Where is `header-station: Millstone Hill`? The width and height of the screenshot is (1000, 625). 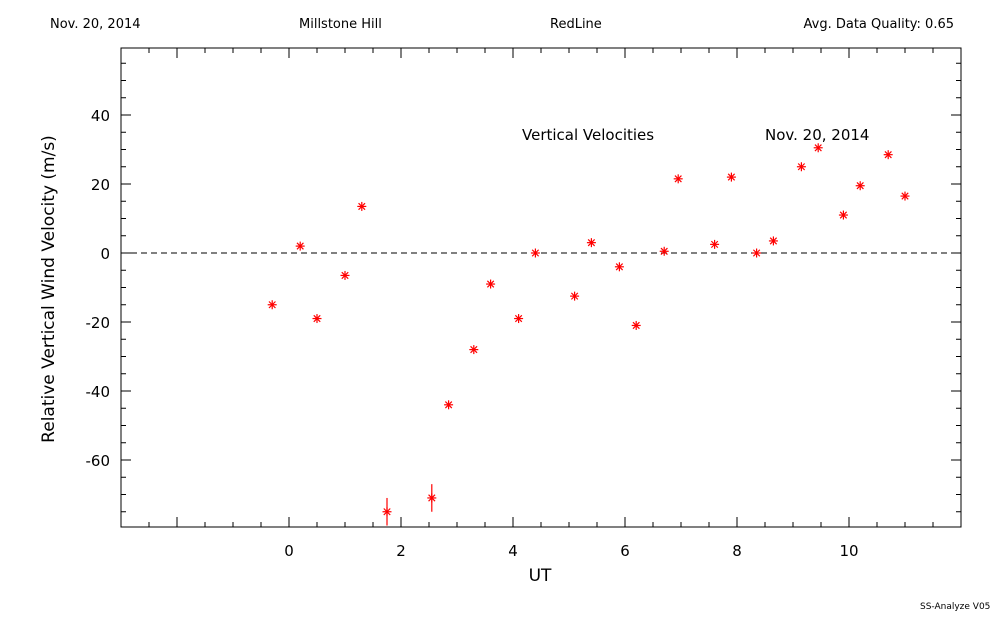 header-station: Millstone Hill is located at coordinates (340, 24).